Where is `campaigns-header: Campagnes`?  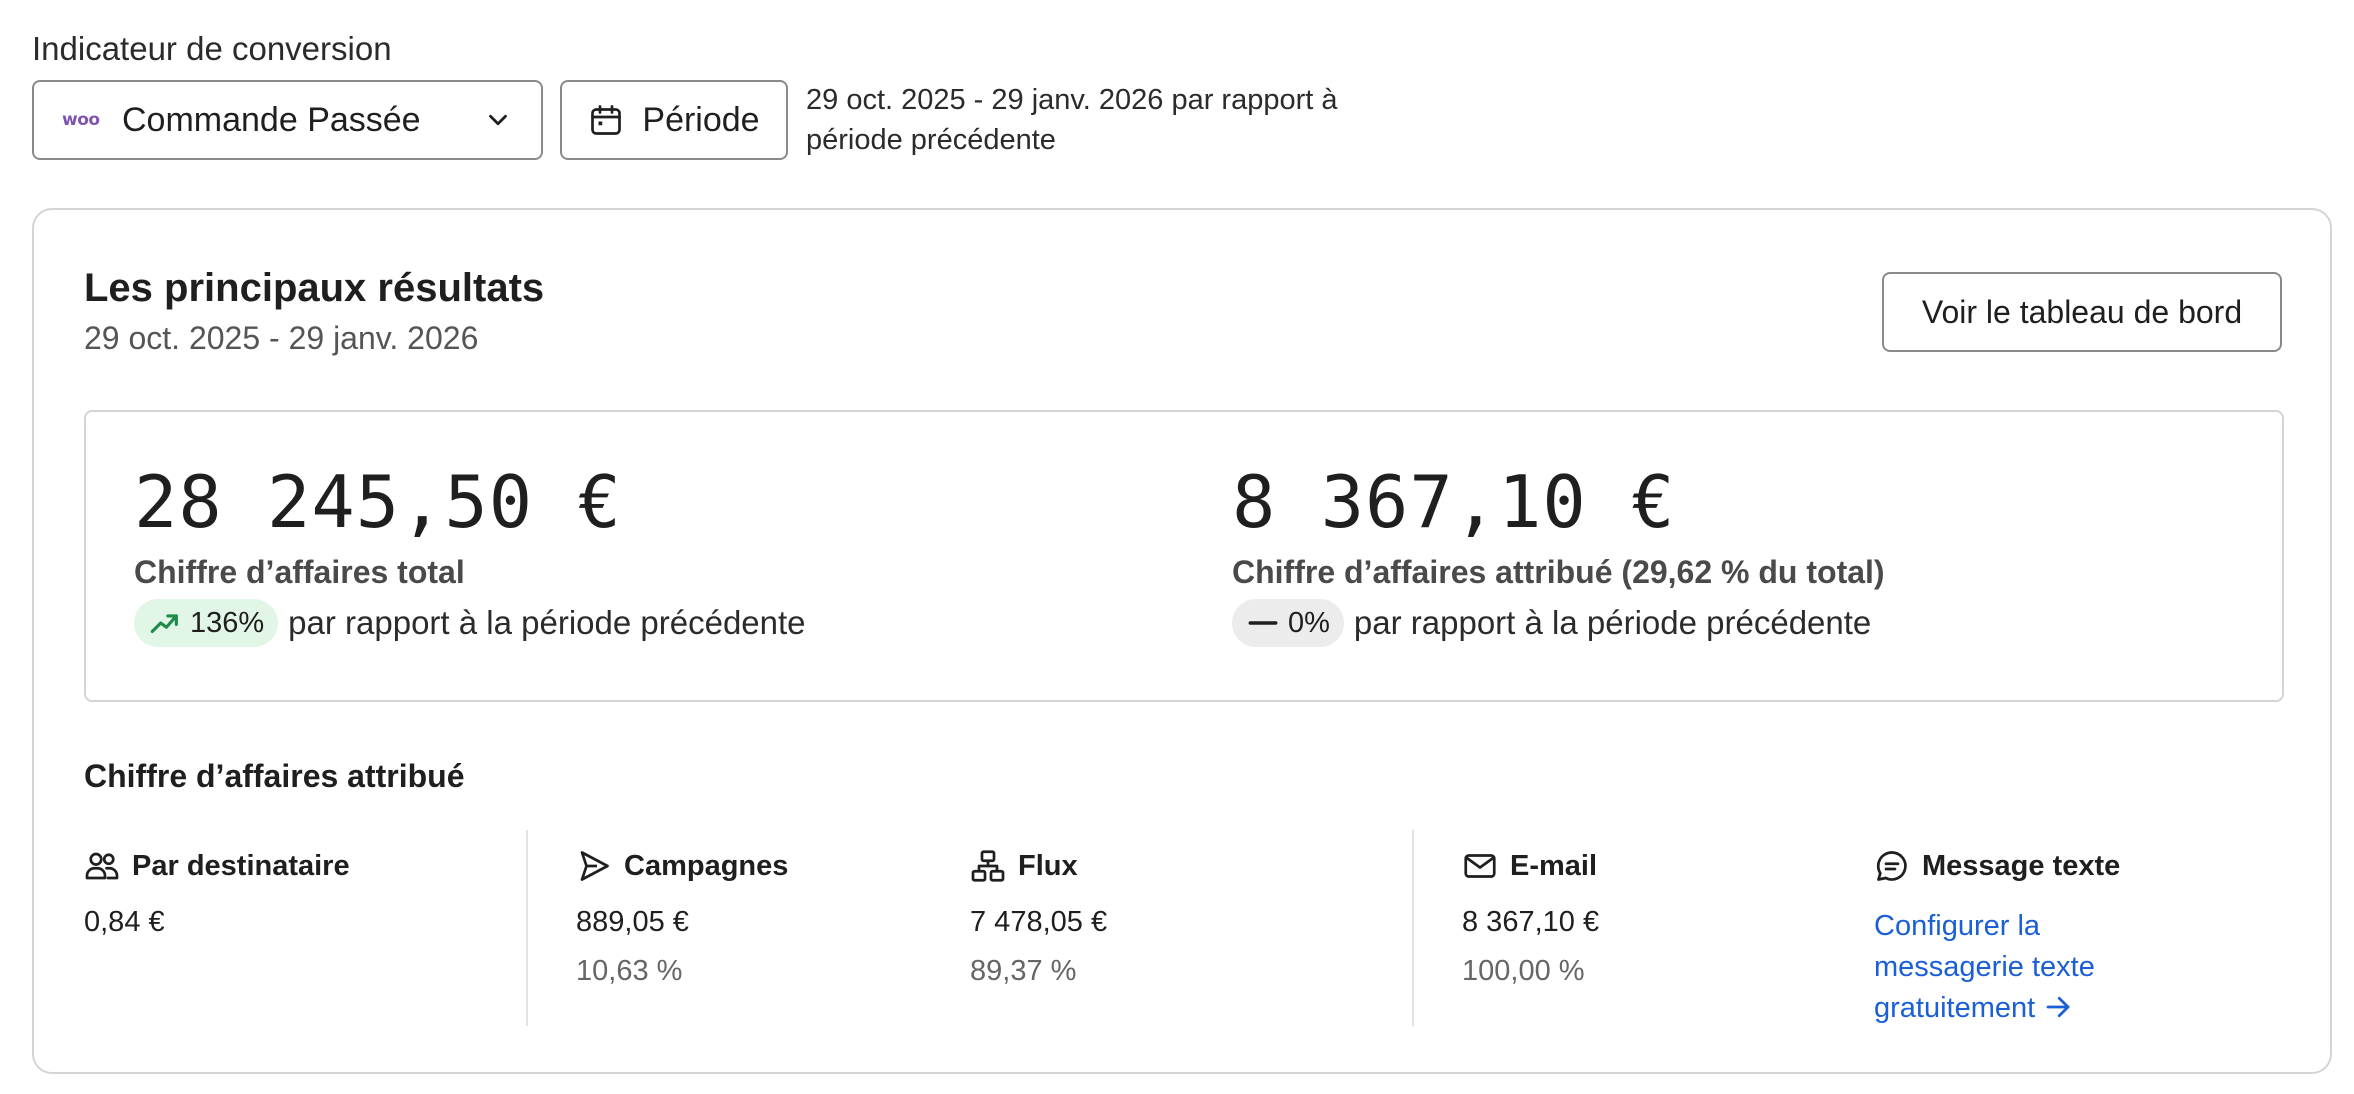 campaigns-header: Campagnes is located at coordinates (682, 866).